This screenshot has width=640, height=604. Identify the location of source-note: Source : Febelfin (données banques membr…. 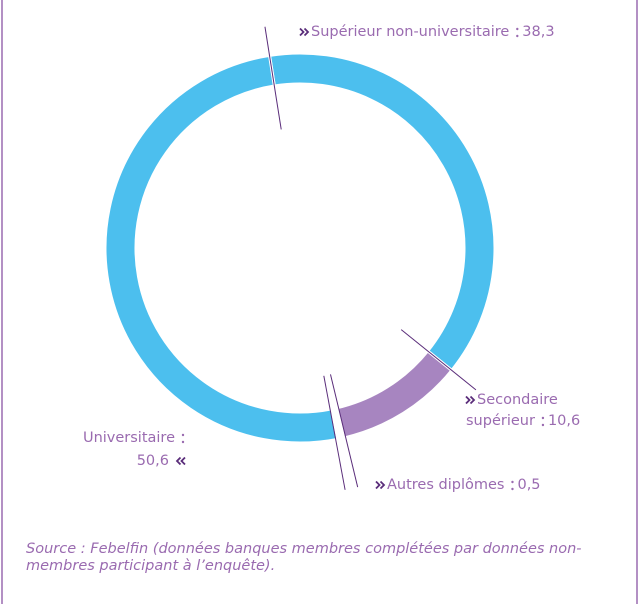
(304, 557).